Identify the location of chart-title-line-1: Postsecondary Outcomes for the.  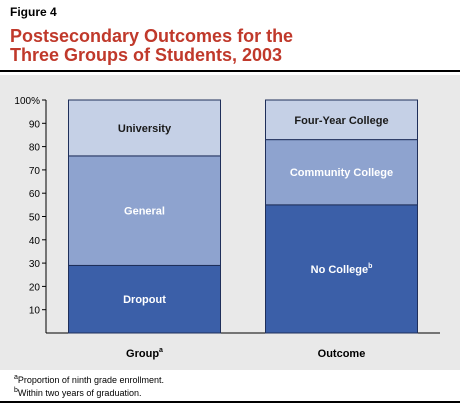
(152, 36).